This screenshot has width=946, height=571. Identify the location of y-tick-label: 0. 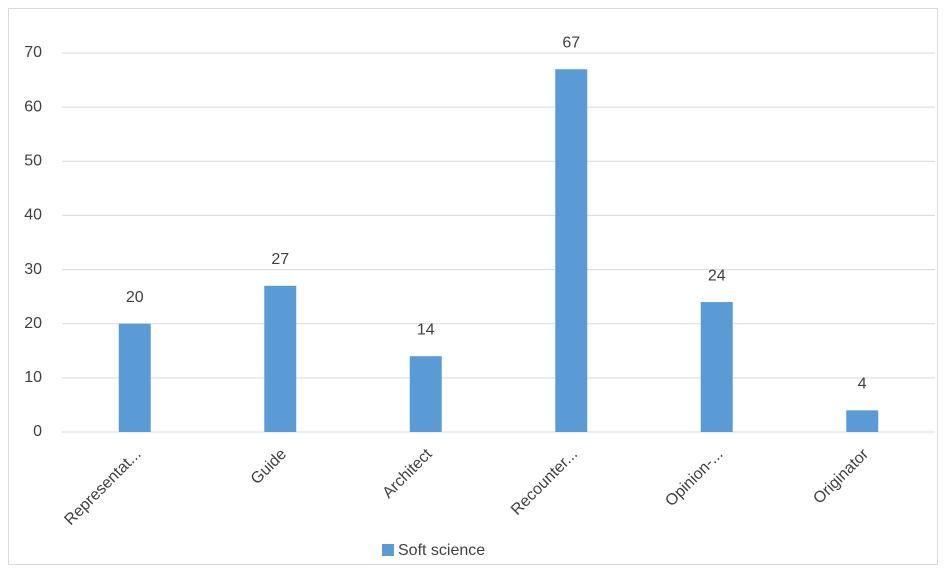
(37, 431).